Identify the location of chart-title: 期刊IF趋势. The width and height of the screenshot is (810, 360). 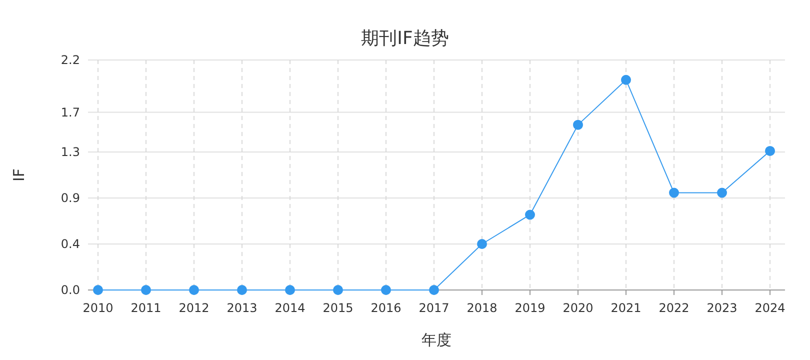
(405, 38).